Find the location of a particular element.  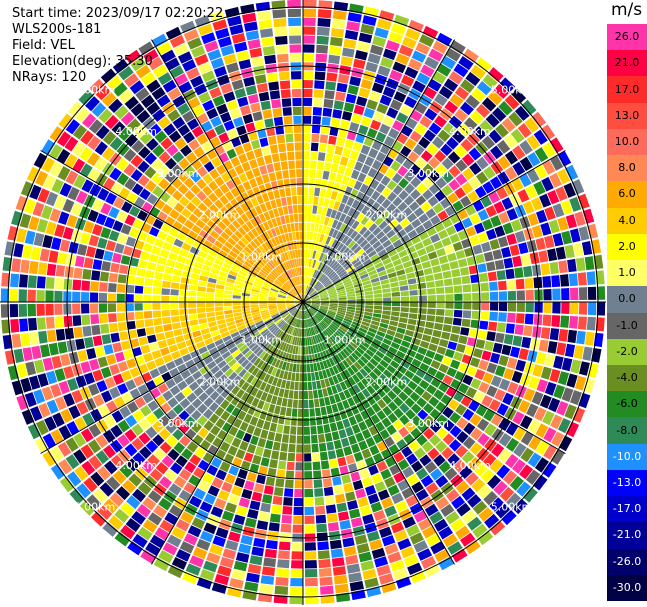

range-label: 4.00km is located at coordinates (470, 465).